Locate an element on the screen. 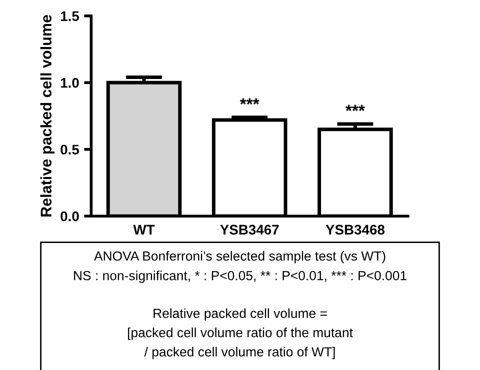 The width and height of the screenshot is (480, 370). y-tick-label: 0.0 is located at coordinates (69, 216).